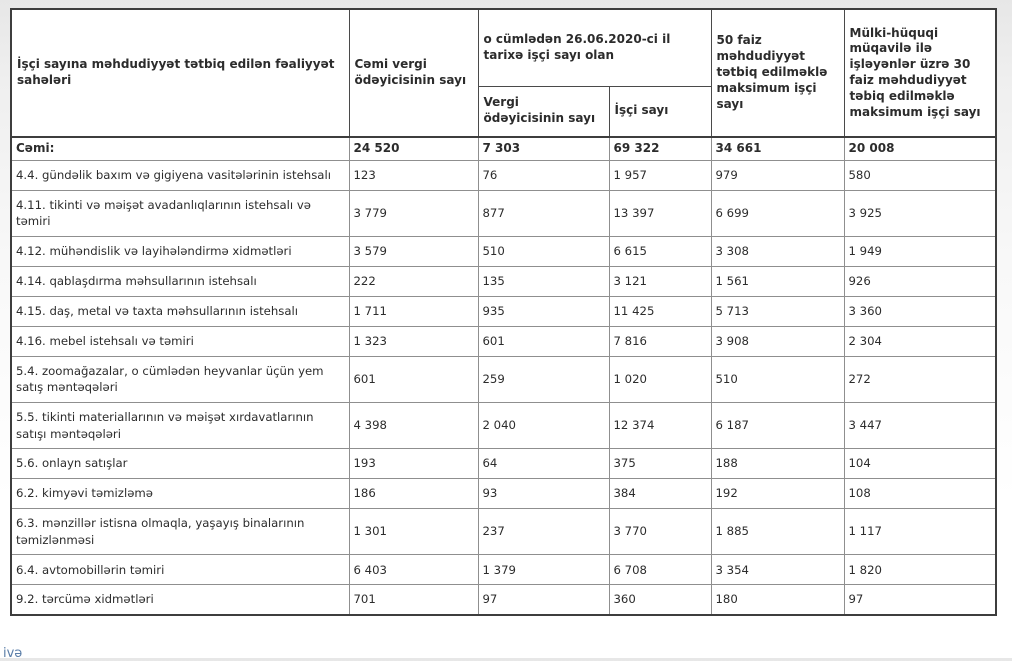  What do you see at coordinates (660, 570) in the screenshot?
I see `row-value: 6 708` at bounding box center [660, 570].